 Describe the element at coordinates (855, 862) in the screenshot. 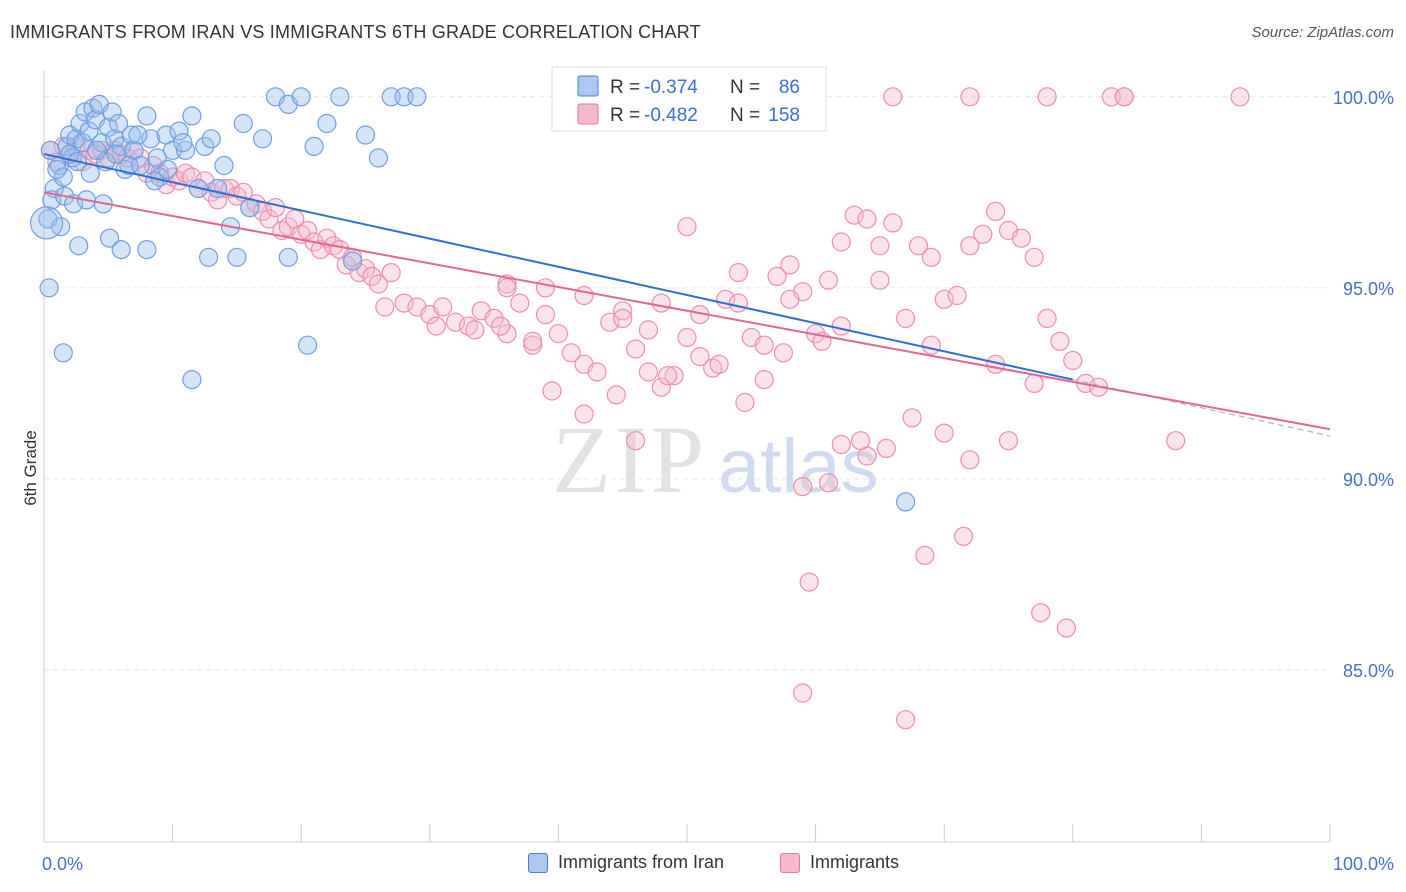

I see `legend-label-immigrants: Immigrants` at that location.